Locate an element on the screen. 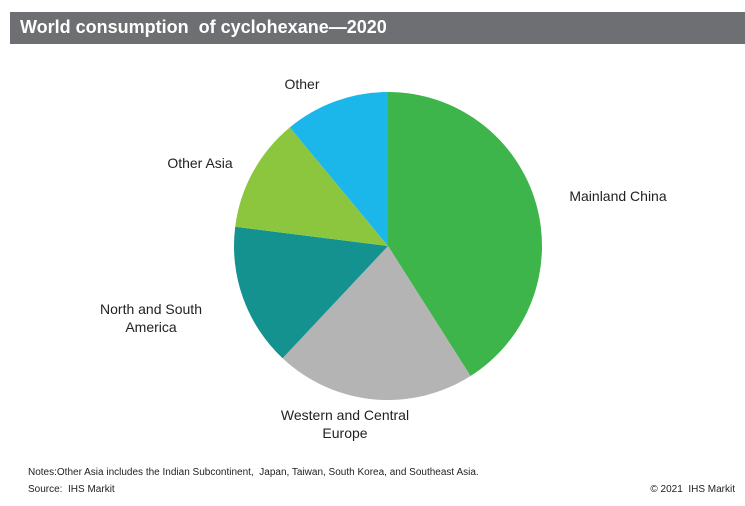  slice-label: Mainland China is located at coordinates (618, 196).